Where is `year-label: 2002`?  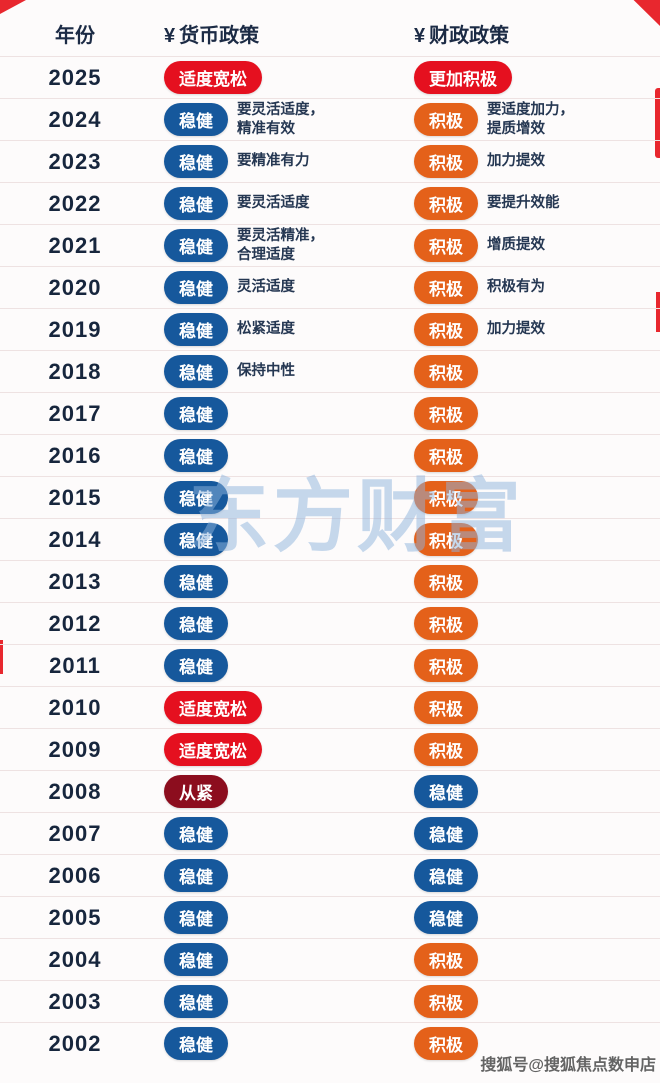 year-label: 2002 is located at coordinates (75, 1043).